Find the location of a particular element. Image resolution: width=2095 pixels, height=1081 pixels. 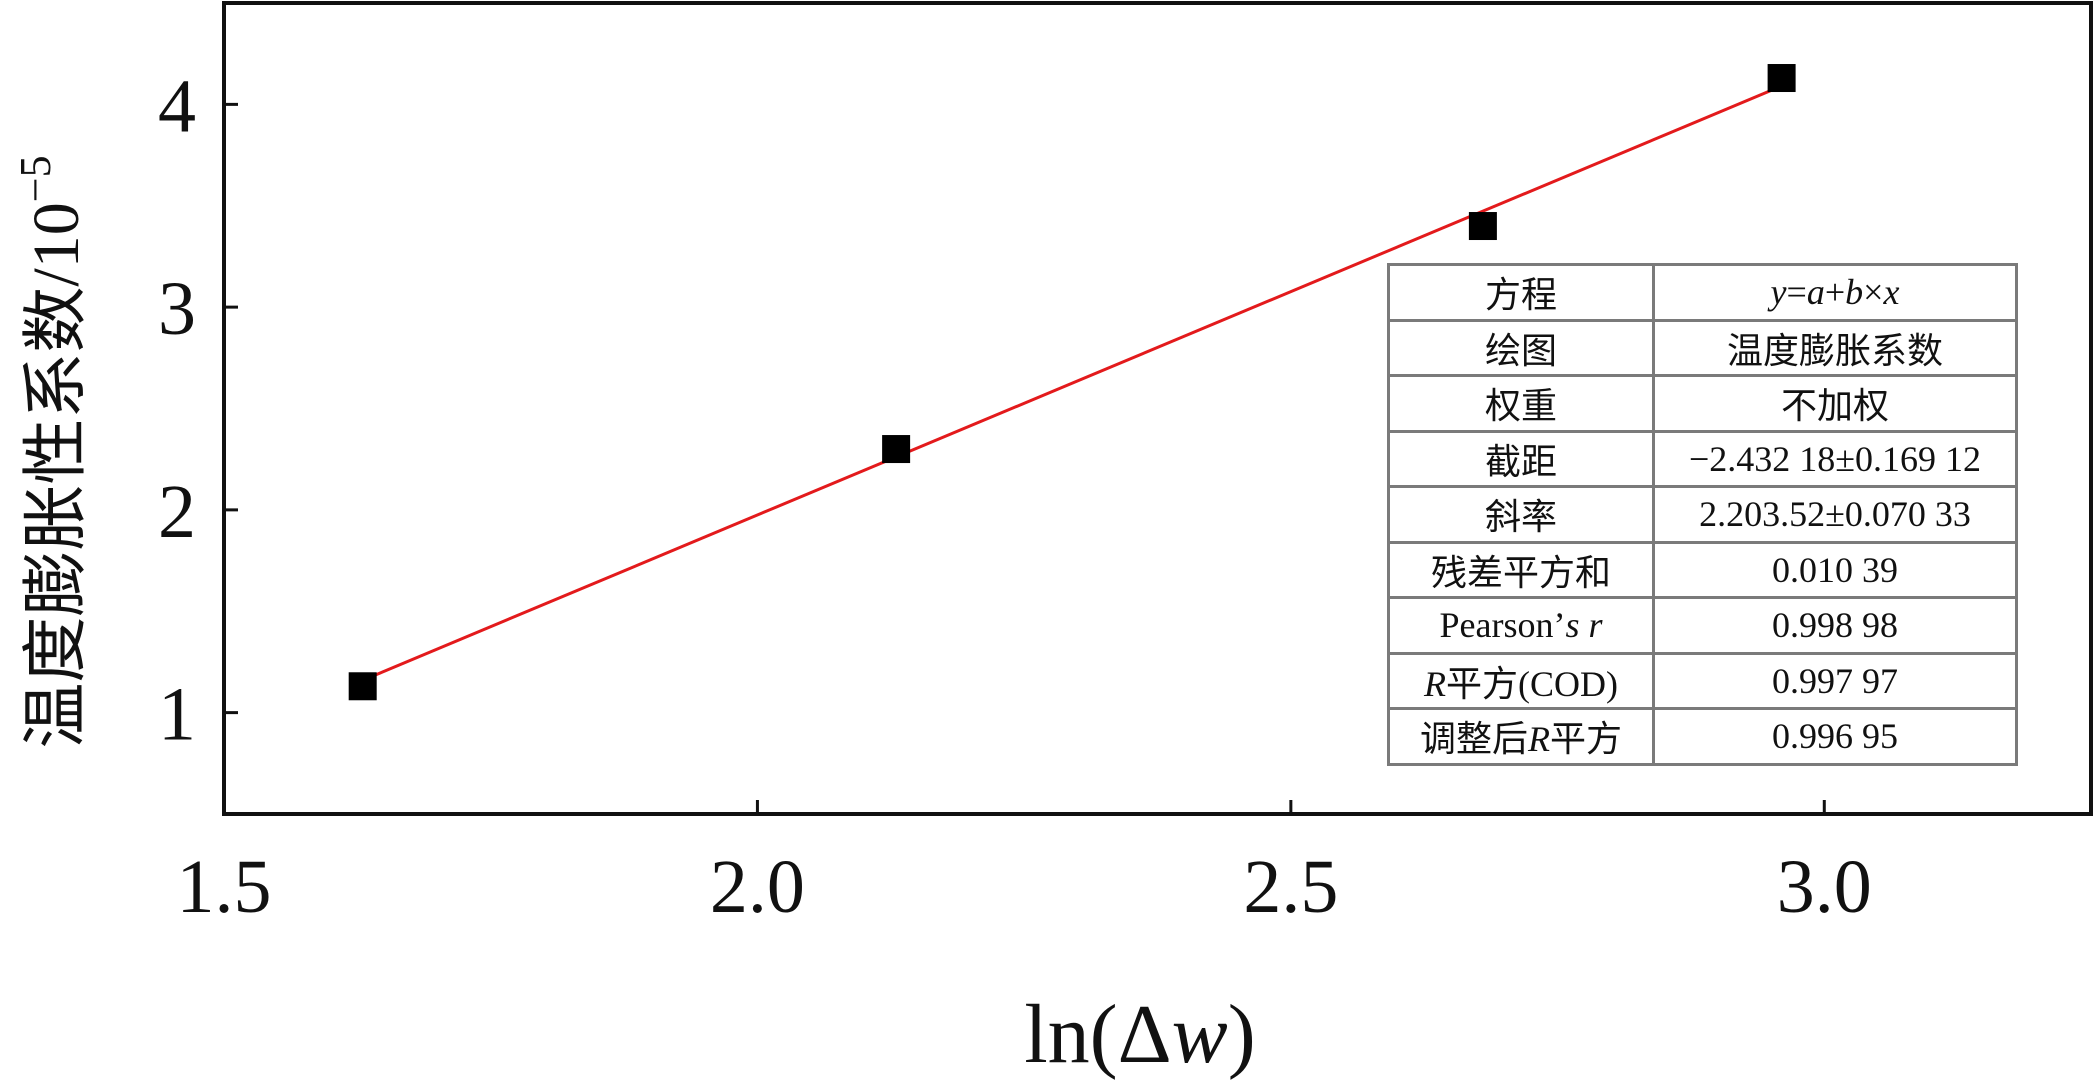

cell-text: 截距 is located at coordinates (1520, 461).